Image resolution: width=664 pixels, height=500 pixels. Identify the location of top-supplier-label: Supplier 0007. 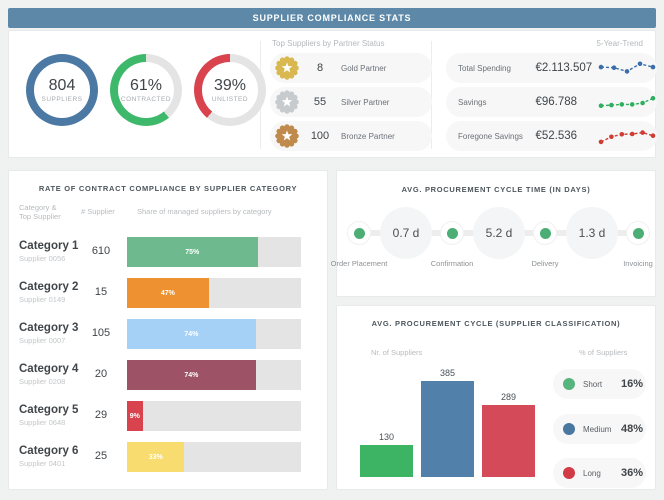
(42, 340).